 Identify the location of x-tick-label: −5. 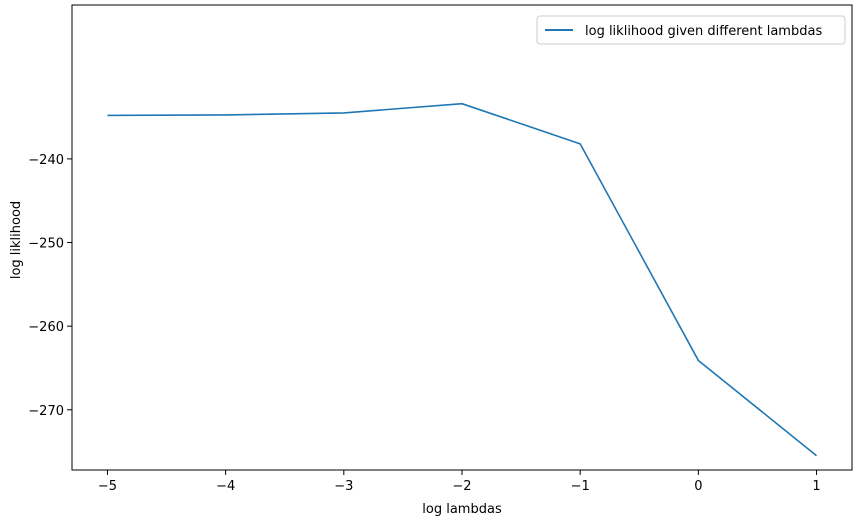
(107, 486).